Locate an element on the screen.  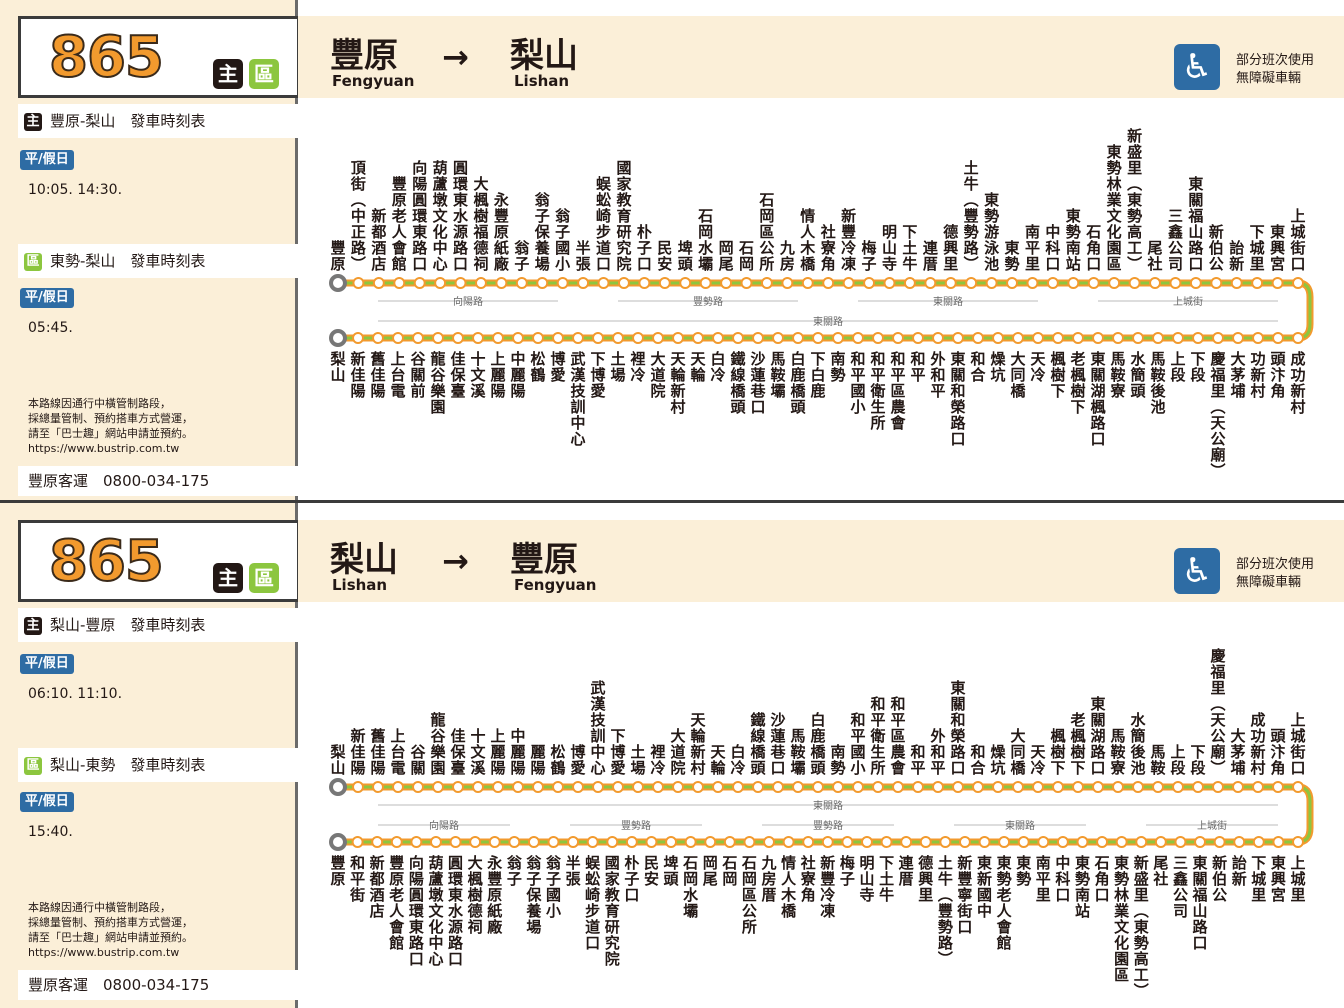
bottom-stop-label: 和平 is located at coordinates (917, 367).